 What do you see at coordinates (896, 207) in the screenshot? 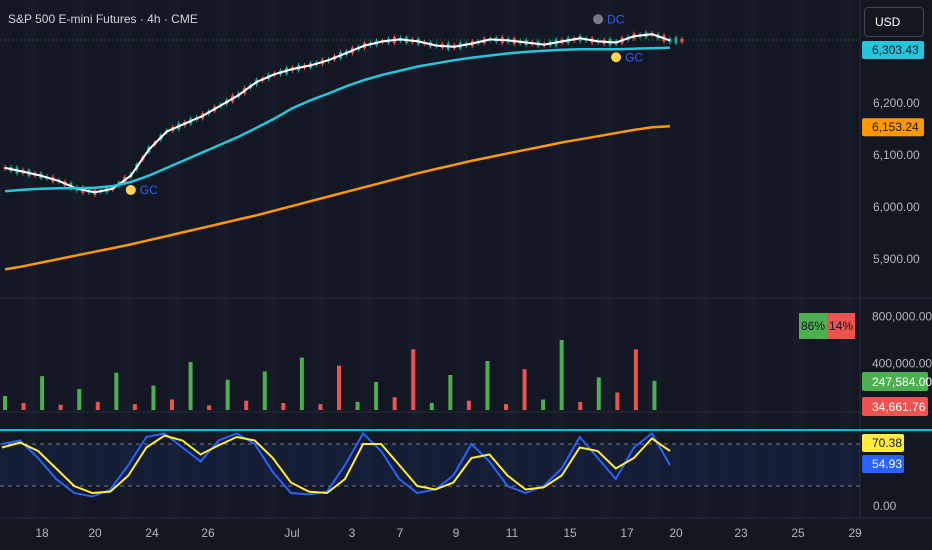
I see `price-axis-label: 6,000.00` at bounding box center [896, 207].